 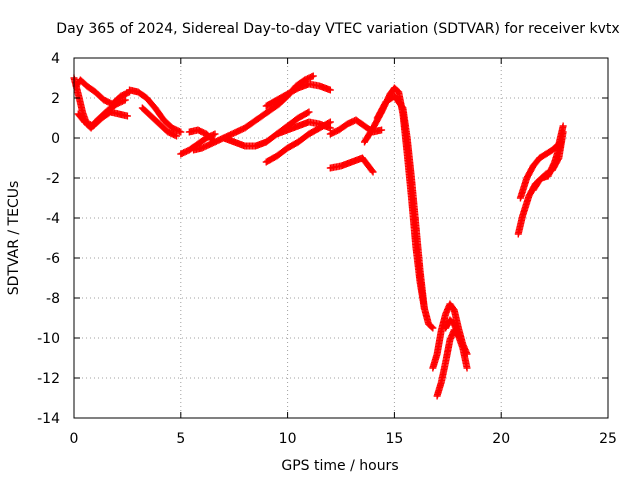 I want to click on y-tick-label: -8, so click(x=53, y=299).